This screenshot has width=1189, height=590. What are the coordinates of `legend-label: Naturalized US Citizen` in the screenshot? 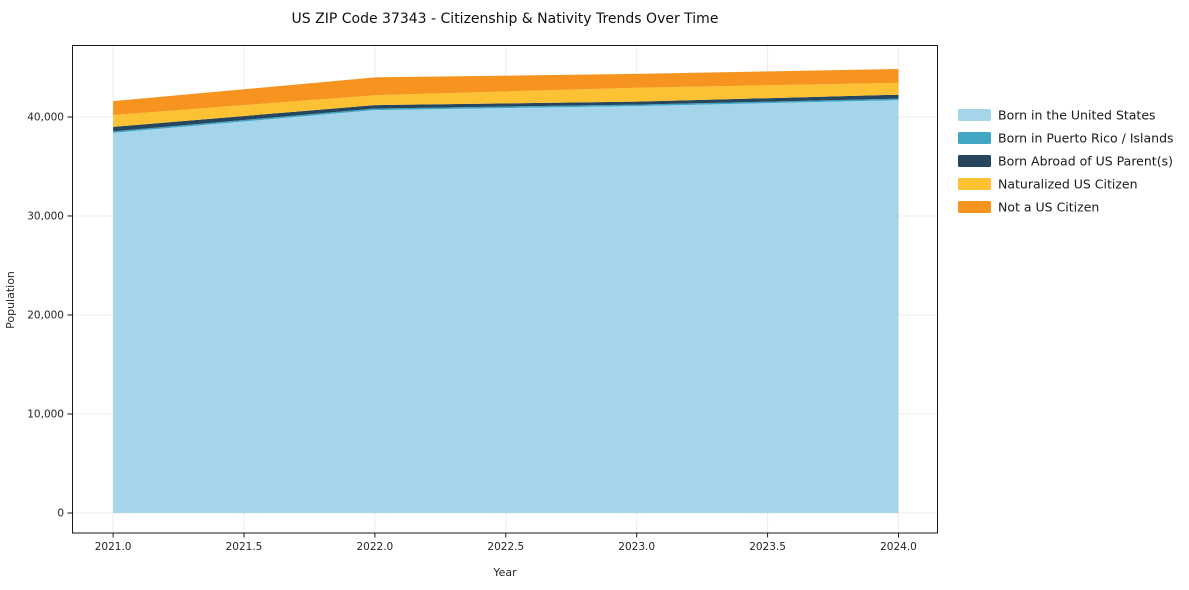 It's located at (1068, 184).